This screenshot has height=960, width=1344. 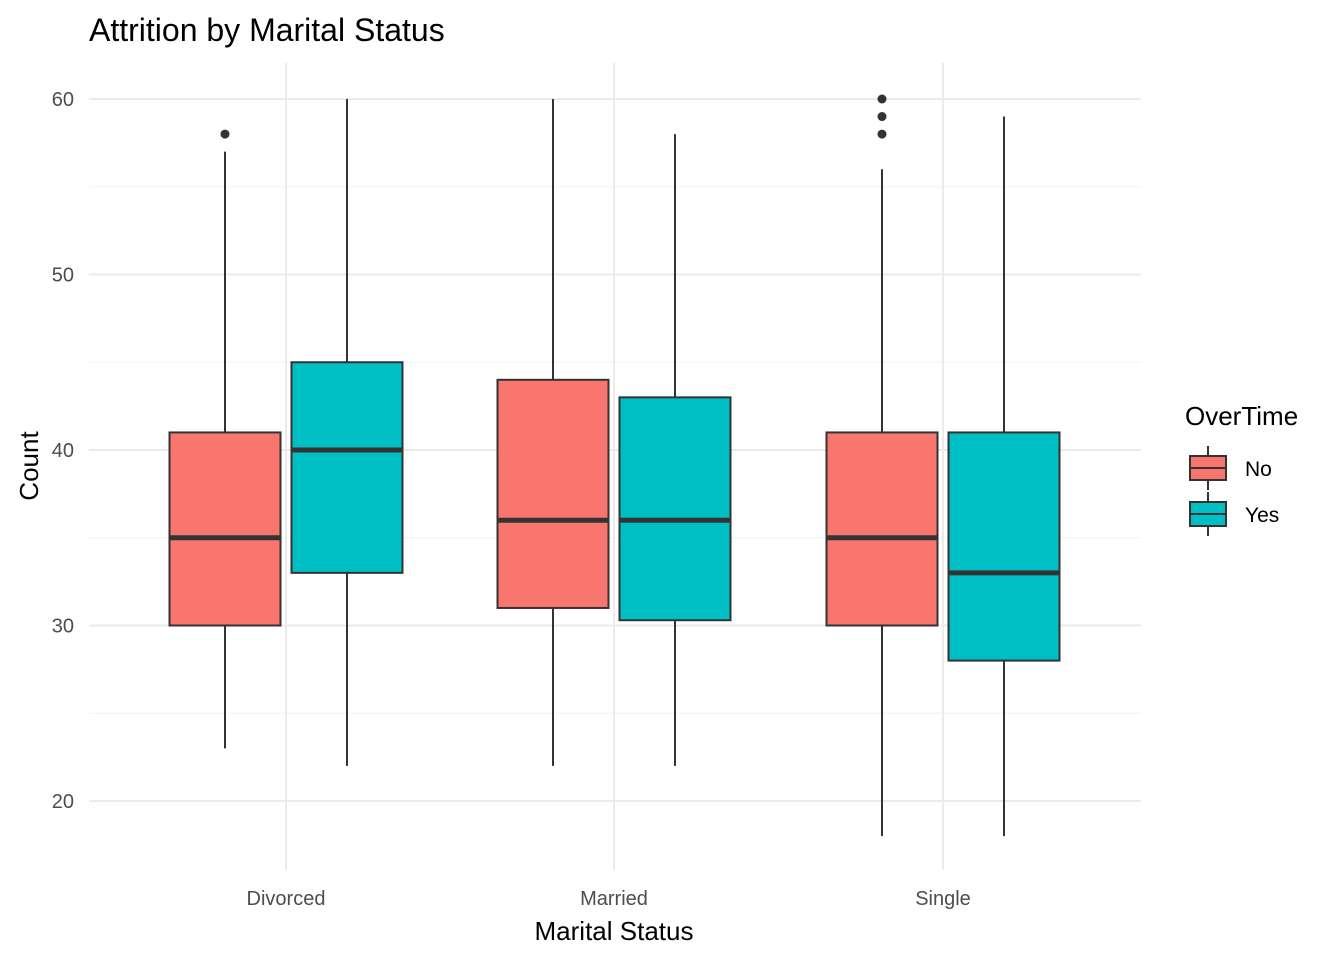 I want to click on legend-label: Yes, so click(x=1262, y=515).